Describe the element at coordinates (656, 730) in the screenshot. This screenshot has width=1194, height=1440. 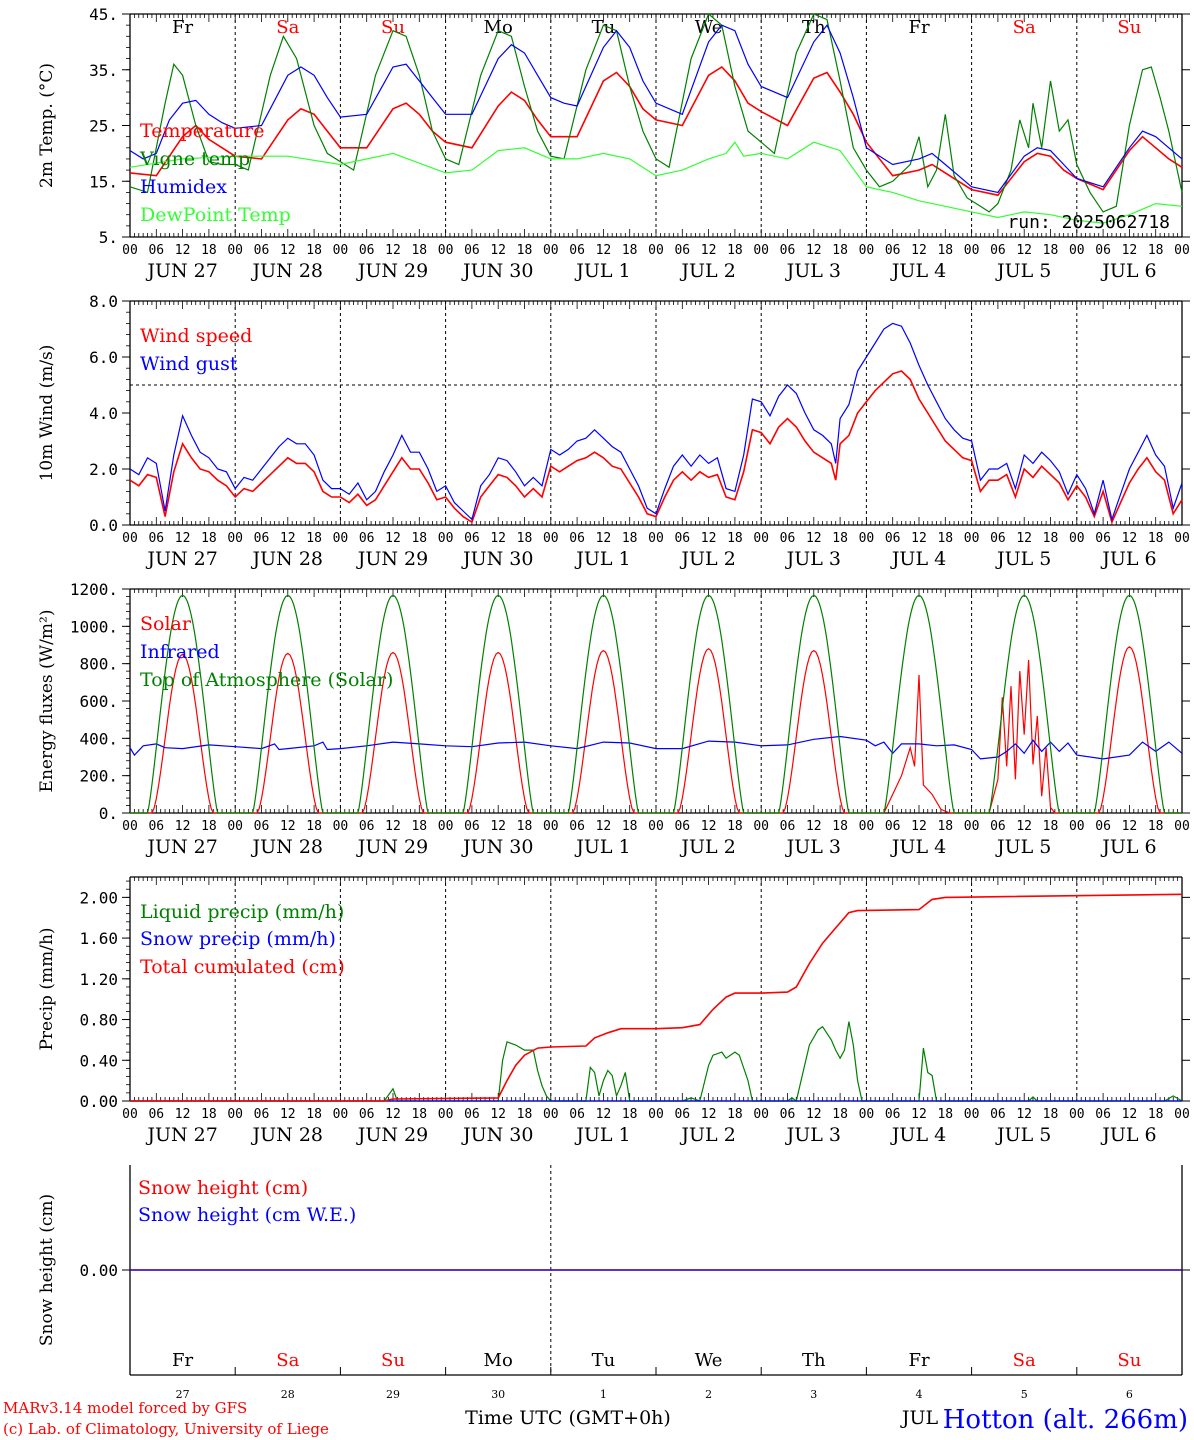
I see `series-line-solar` at that location.